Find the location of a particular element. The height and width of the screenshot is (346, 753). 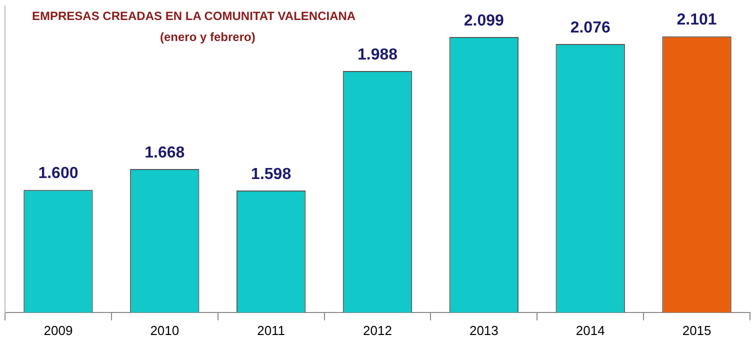

data-label: 2.101 is located at coordinates (696, 20).